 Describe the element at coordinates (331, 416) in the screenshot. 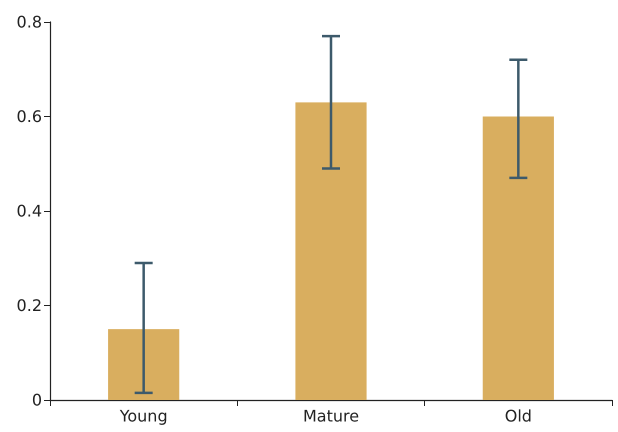

I see `x-tick-label: Mature` at that location.